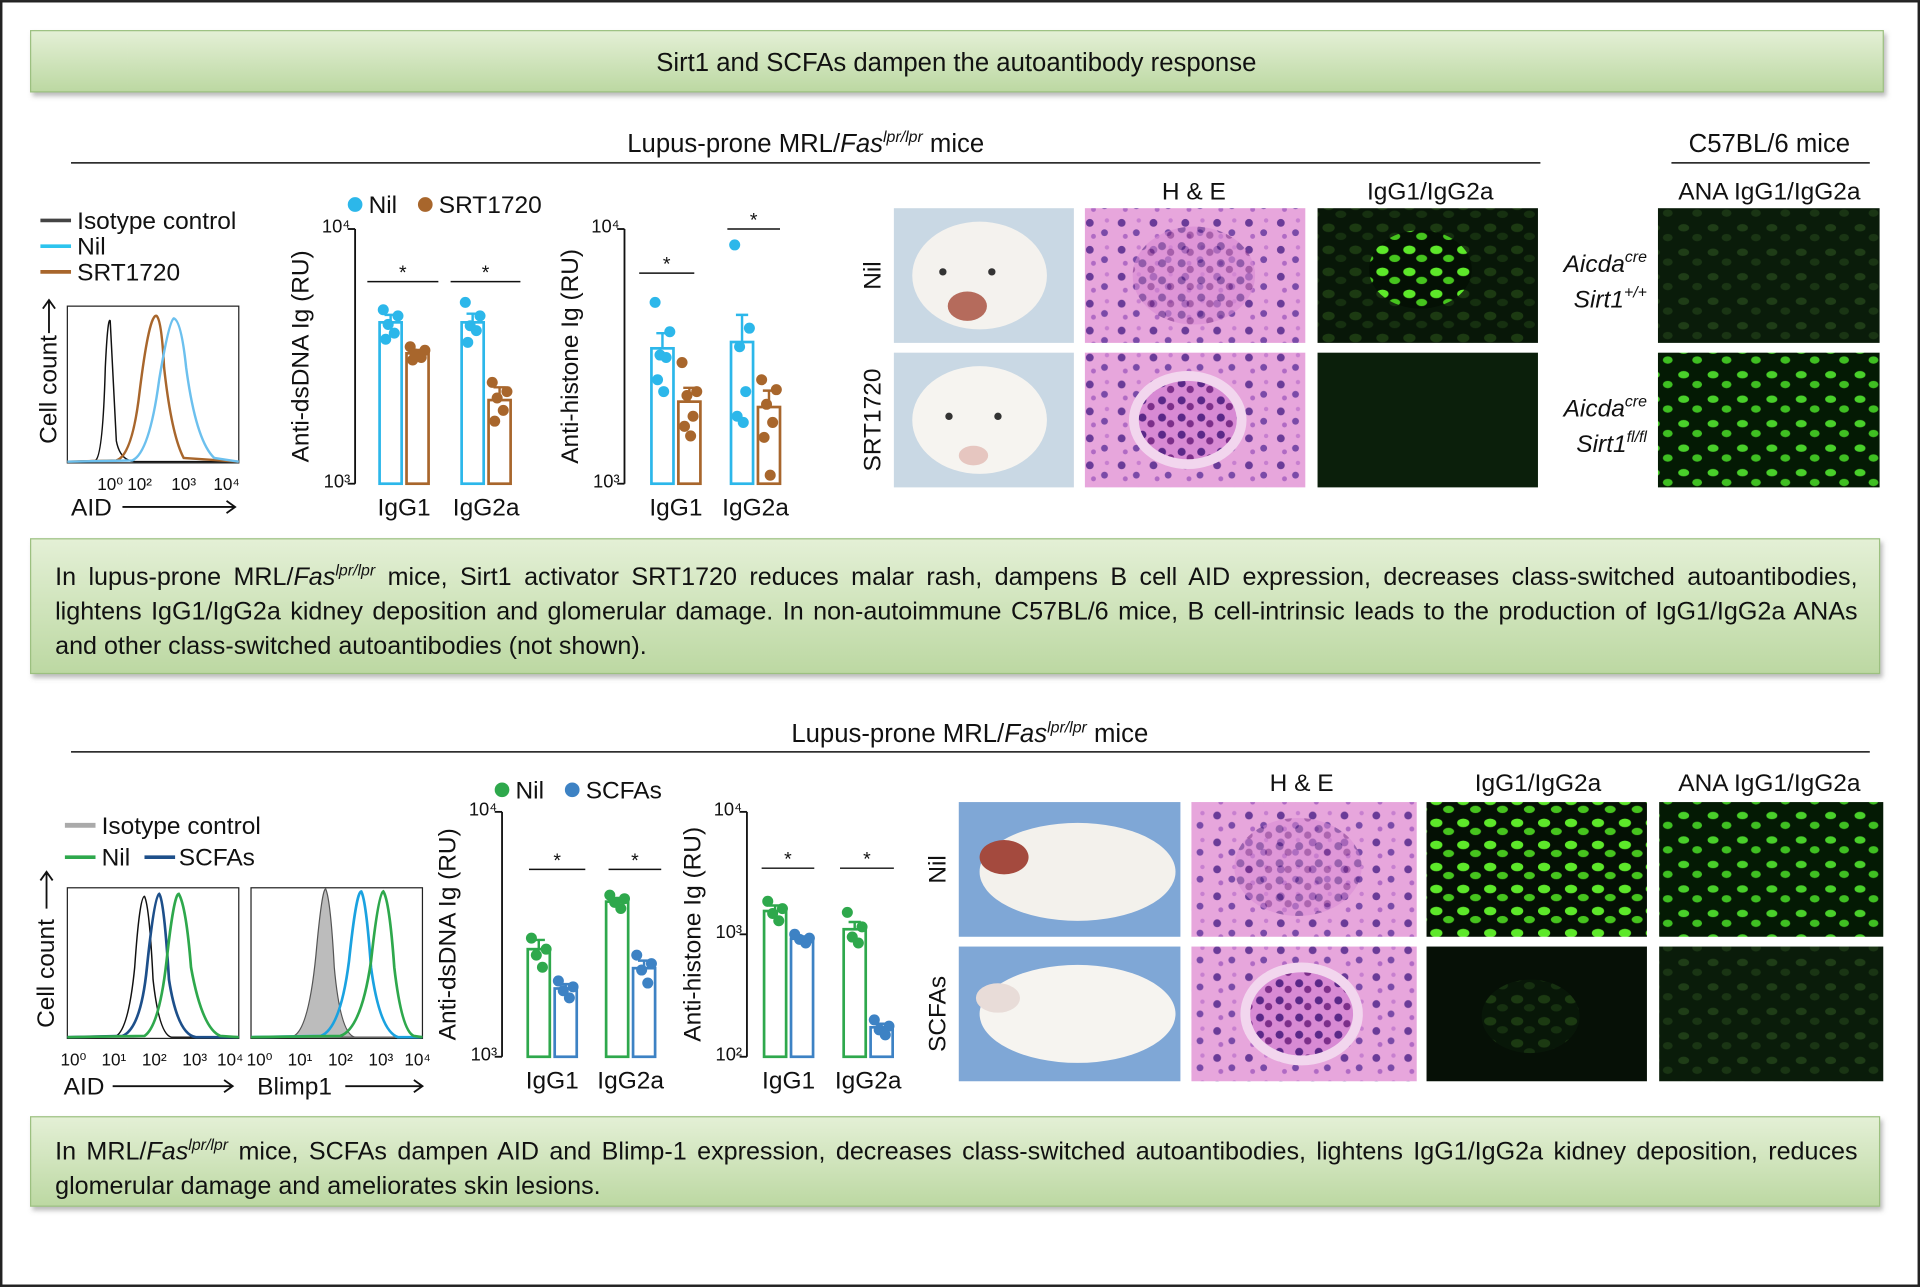 Image resolution: width=1920 pixels, height=1287 pixels. I want to click on label: 10⁰, so click(110, 484).